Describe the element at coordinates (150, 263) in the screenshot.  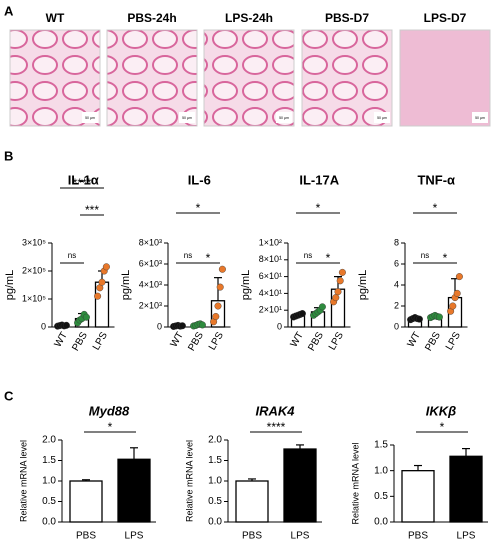
I see `y-tick-label: 6×10³` at that location.